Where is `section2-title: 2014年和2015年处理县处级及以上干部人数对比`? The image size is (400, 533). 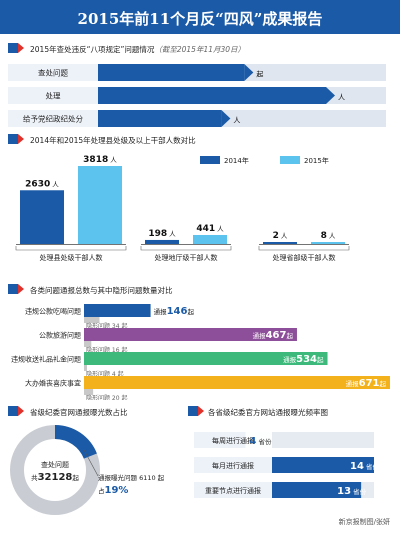 section2-title: 2014年和2015年处理县处级及以上干部人数对比 is located at coordinates (113, 140).